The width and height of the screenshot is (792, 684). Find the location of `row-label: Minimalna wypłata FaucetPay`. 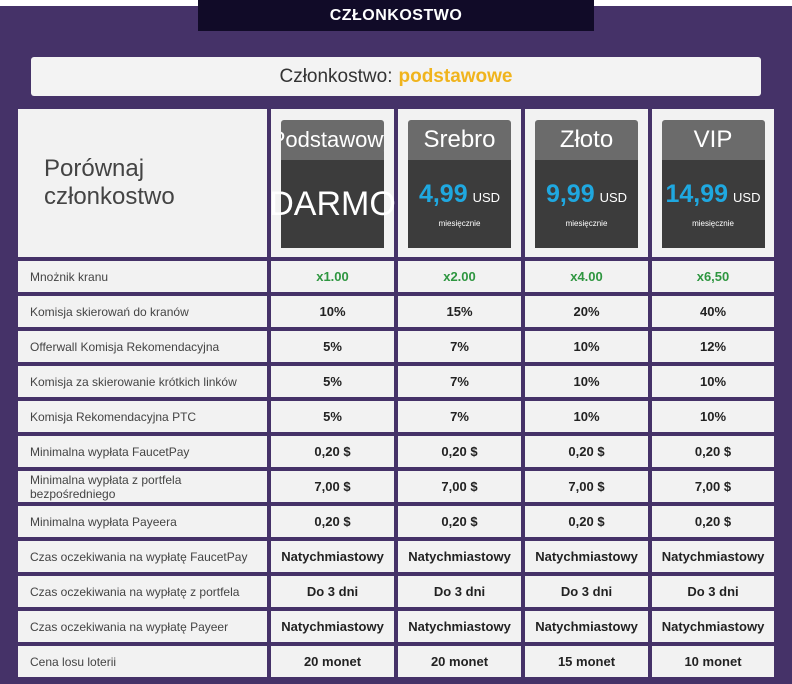

row-label: Minimalna wypłata FaucetPay is located at coordinates (142, 451).